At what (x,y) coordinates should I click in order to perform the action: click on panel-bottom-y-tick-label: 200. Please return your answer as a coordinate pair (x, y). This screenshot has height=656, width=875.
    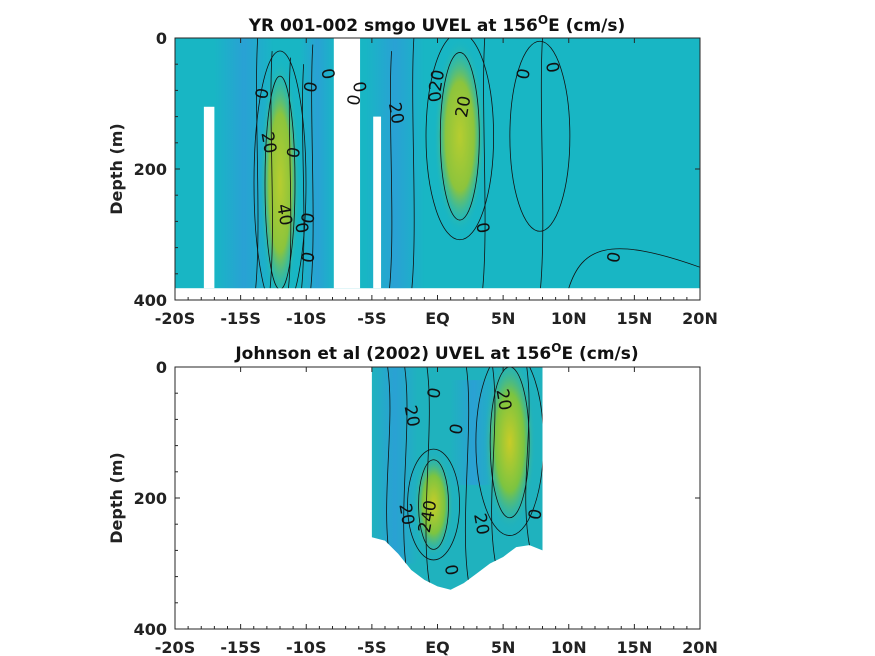
    Looking at the image, I should click on (150, 498).